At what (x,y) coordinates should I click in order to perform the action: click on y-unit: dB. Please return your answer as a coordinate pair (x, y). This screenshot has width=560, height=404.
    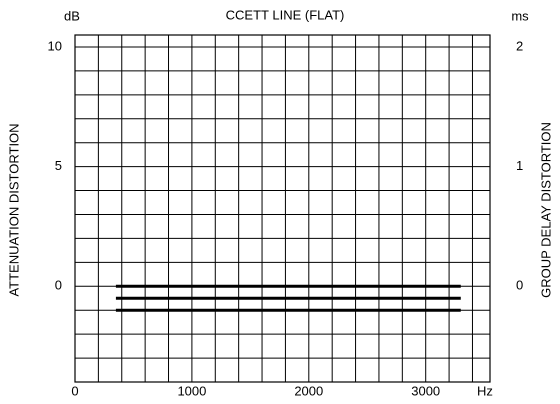
    Looking at the image, I should click on (72, 15).